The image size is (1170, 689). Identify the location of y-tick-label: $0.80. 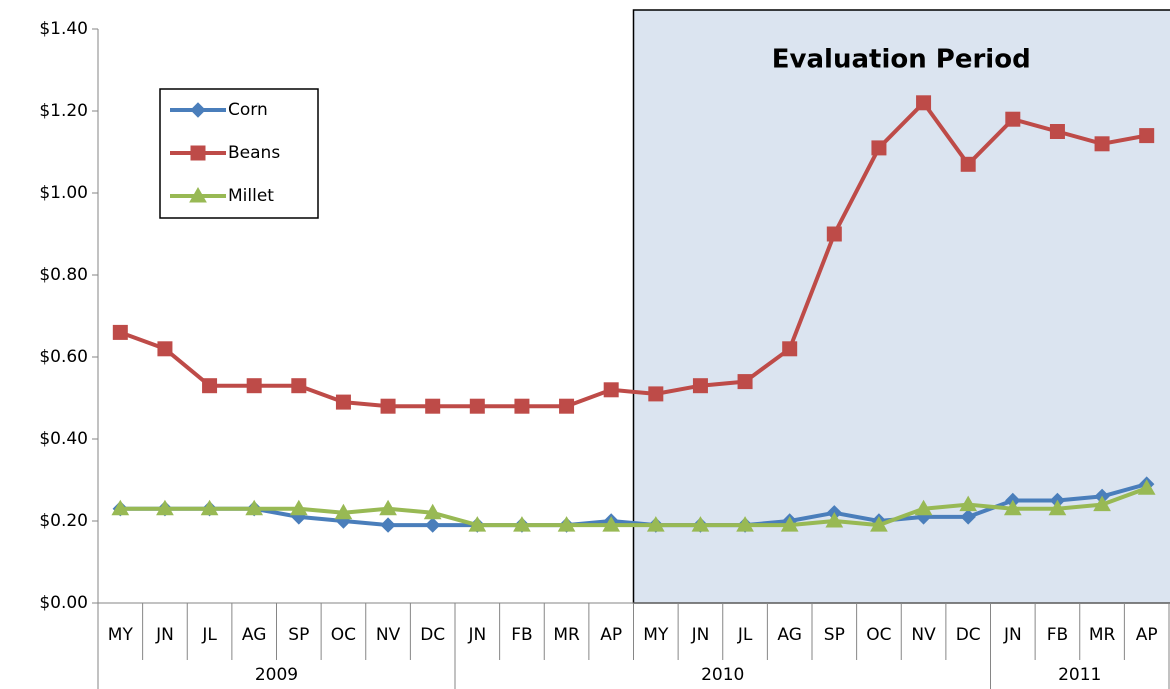
(63, 275).